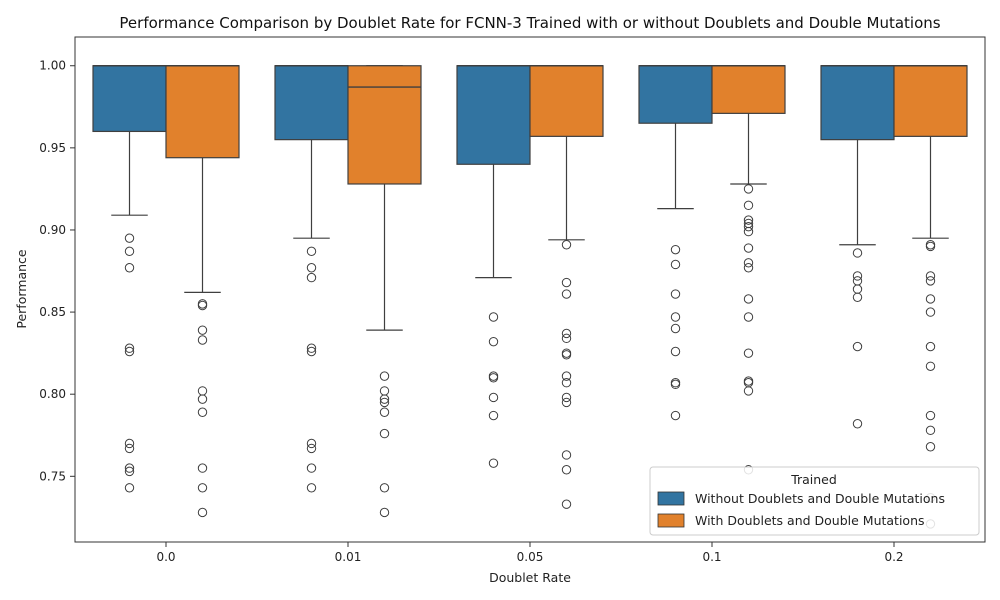  What do you see at coordinates (820, 498) in the screenshot?
I see `legend-label-without: Without Doublets and Double Mutations` at bounding box center [820, 498].